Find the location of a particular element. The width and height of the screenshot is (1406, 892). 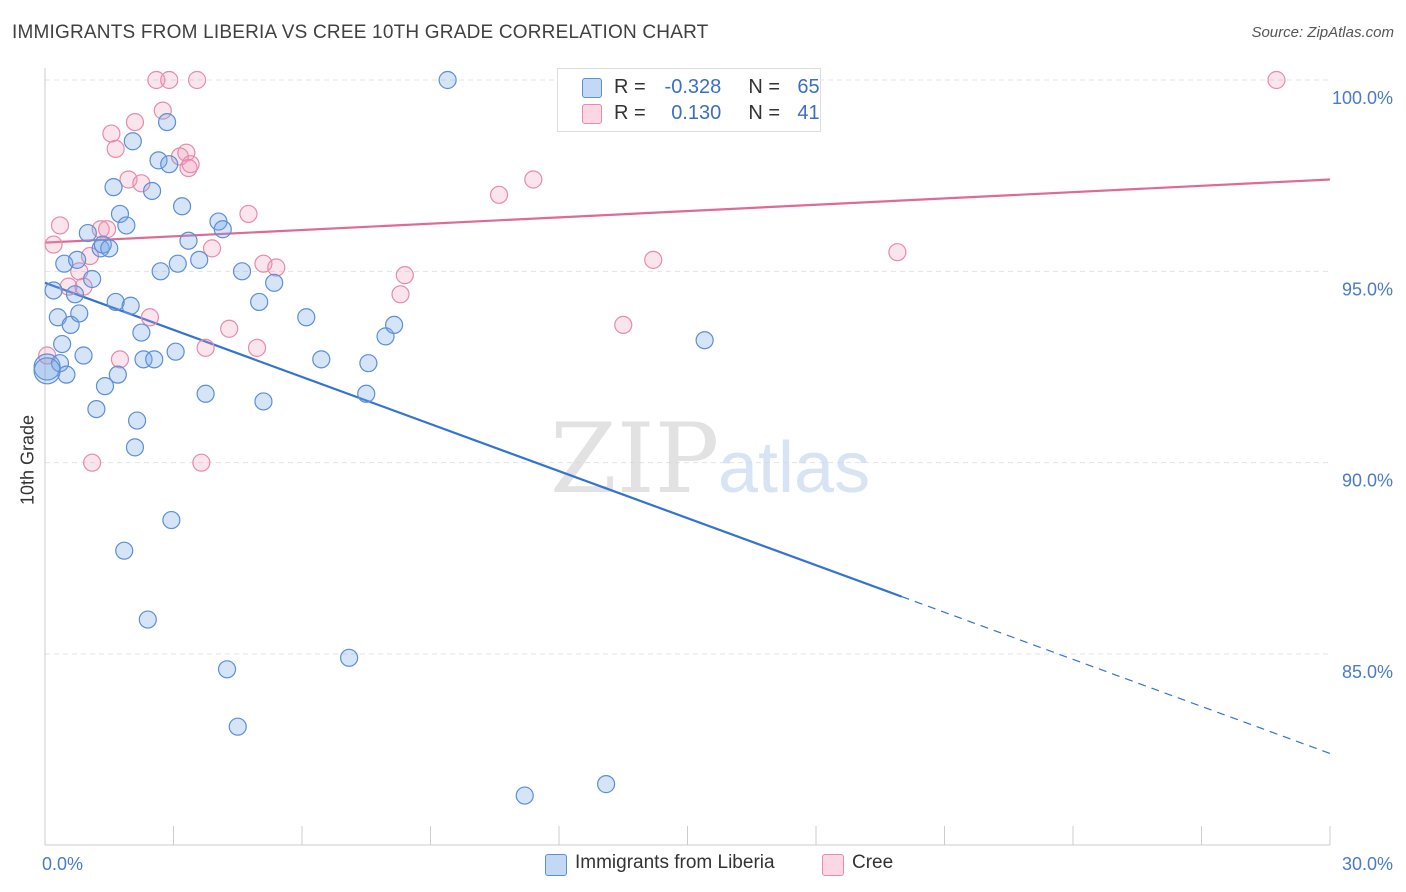

legend-text-liberia: R = -0.328 N = 65 is located at coordinates (717, 87).